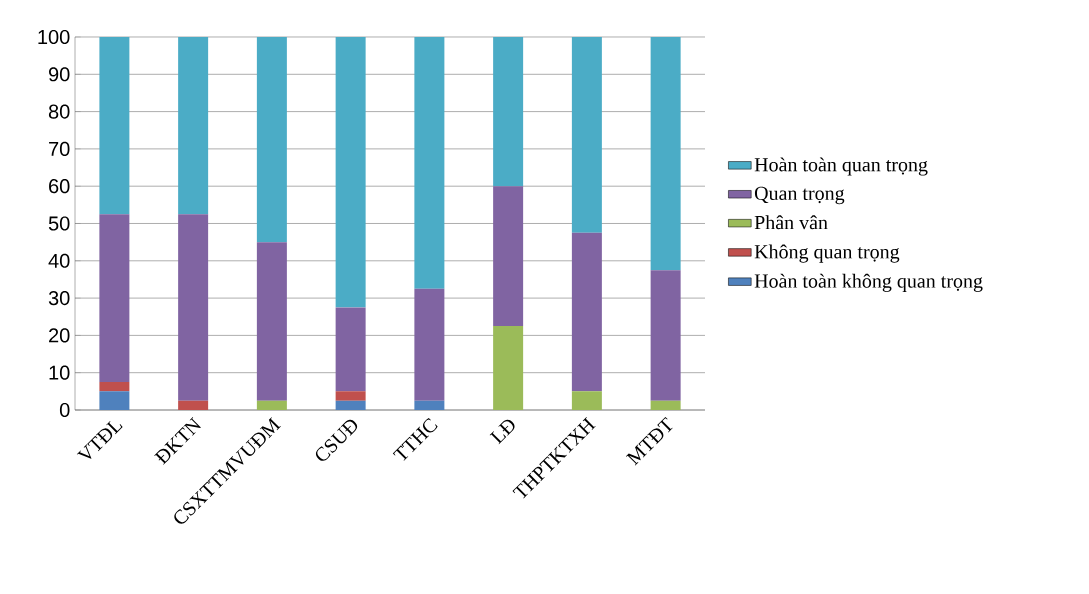 This screenshot has width=1089, height=594. I want to click on legend-label: Hoàn toàn quan trọng, so click(841, 166).